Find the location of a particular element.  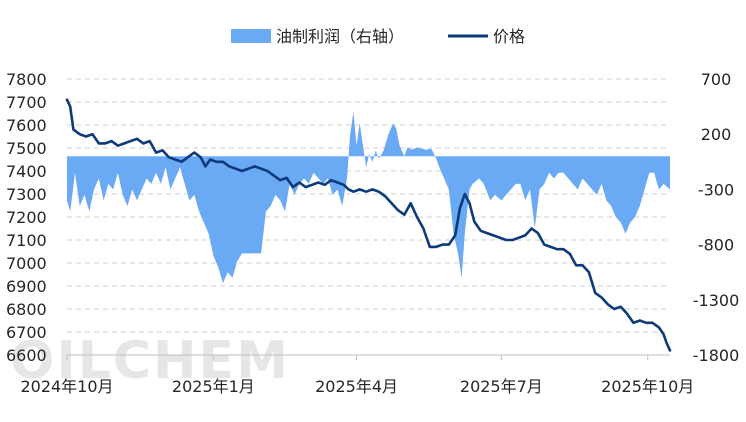

y-left-tick-label: 6900 is located at coordinates (26, 286).